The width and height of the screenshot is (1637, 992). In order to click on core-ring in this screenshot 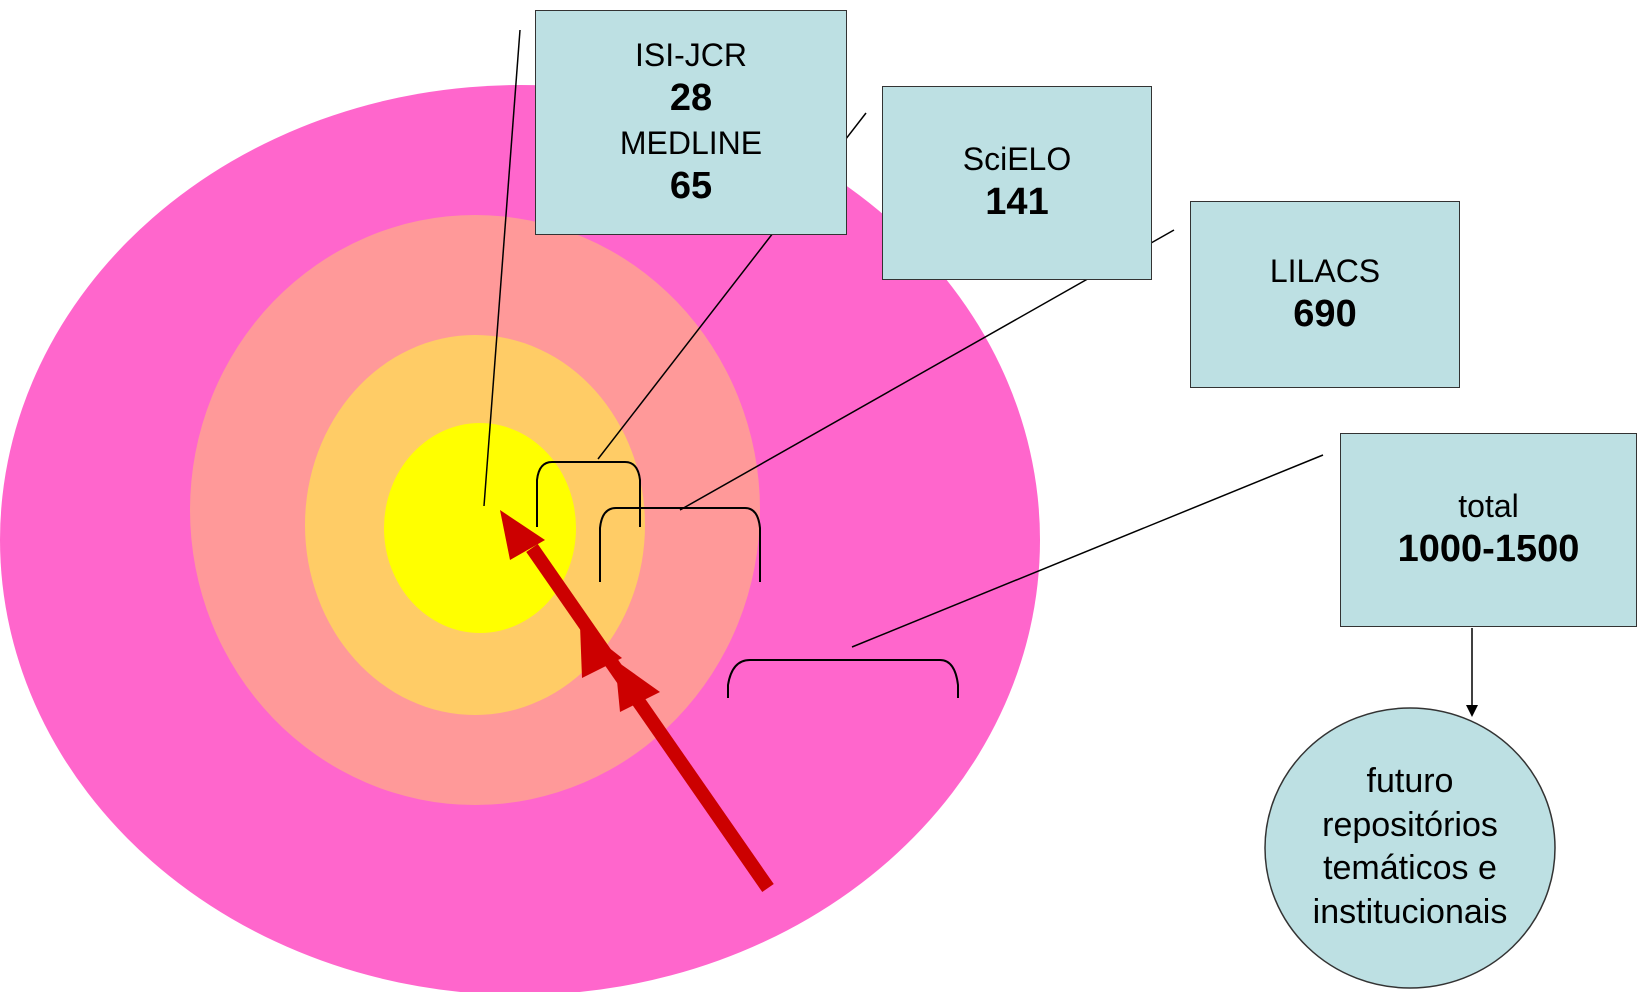, I will do `click(480, 528)`.